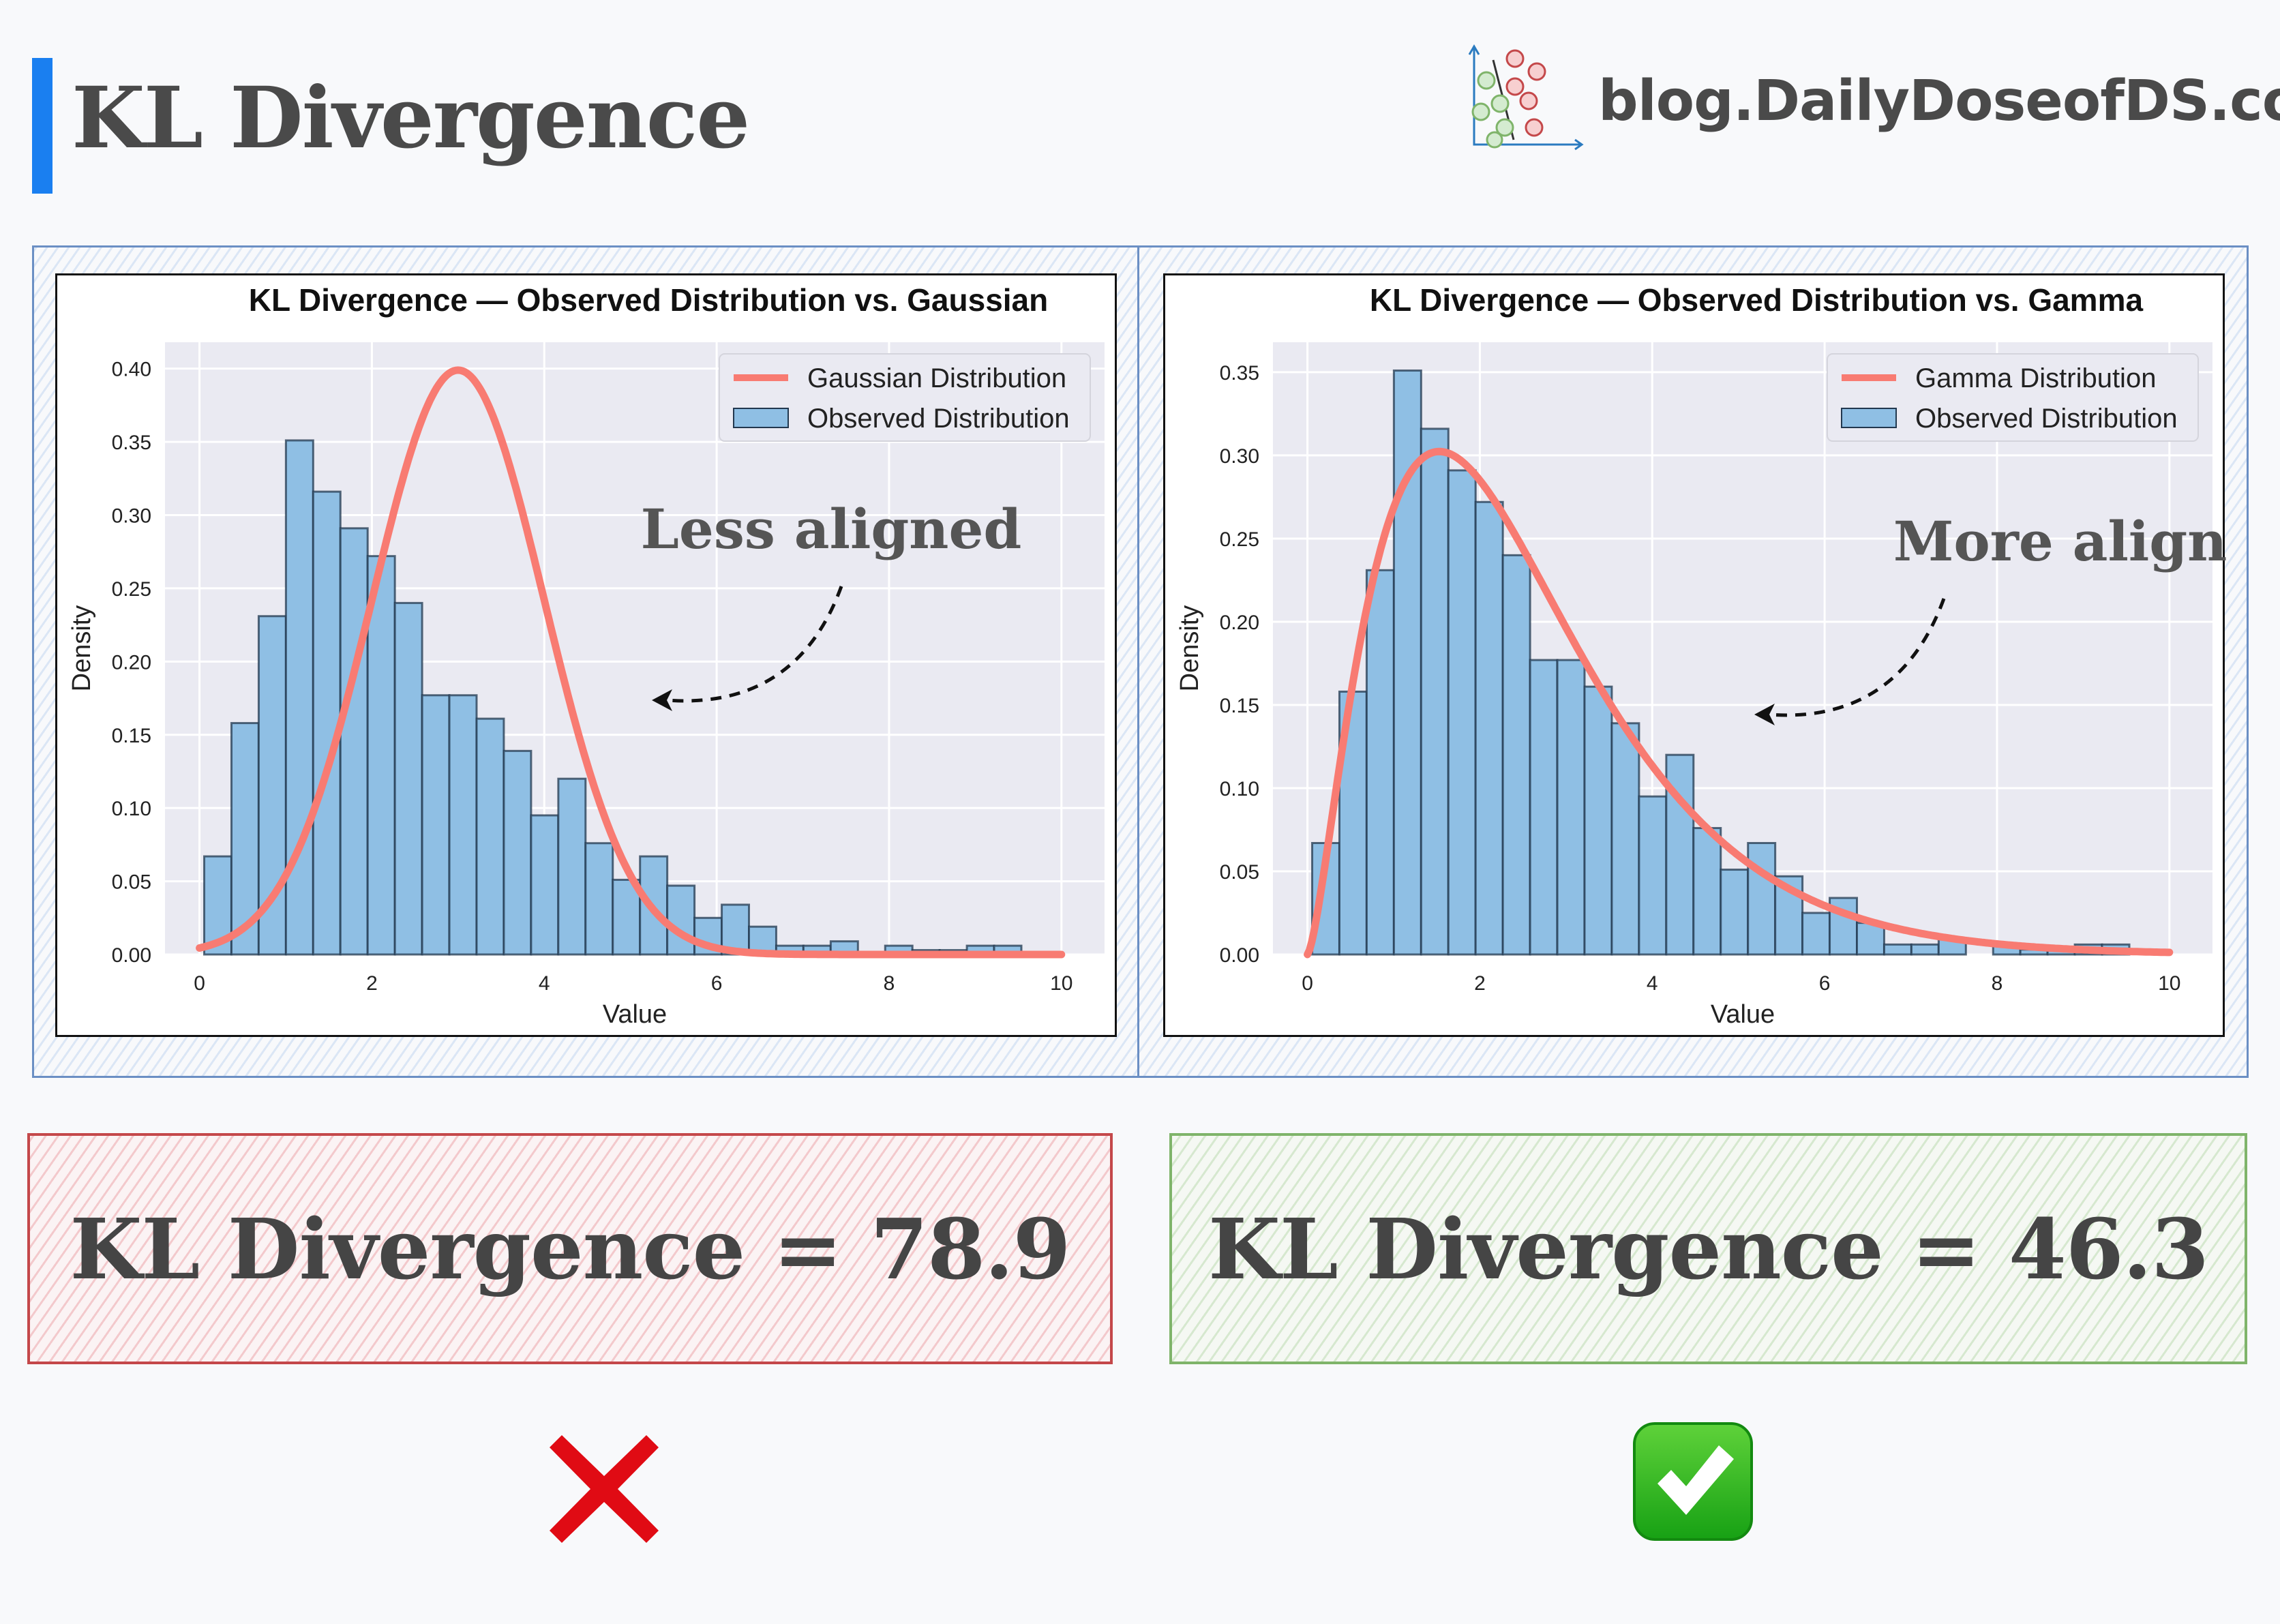 The image size is (2280, 1624). What do you see at coordinates (1693, 1481) in the screenshot?
I see `check-mark-icon` at bounding box center [1693, 1481].